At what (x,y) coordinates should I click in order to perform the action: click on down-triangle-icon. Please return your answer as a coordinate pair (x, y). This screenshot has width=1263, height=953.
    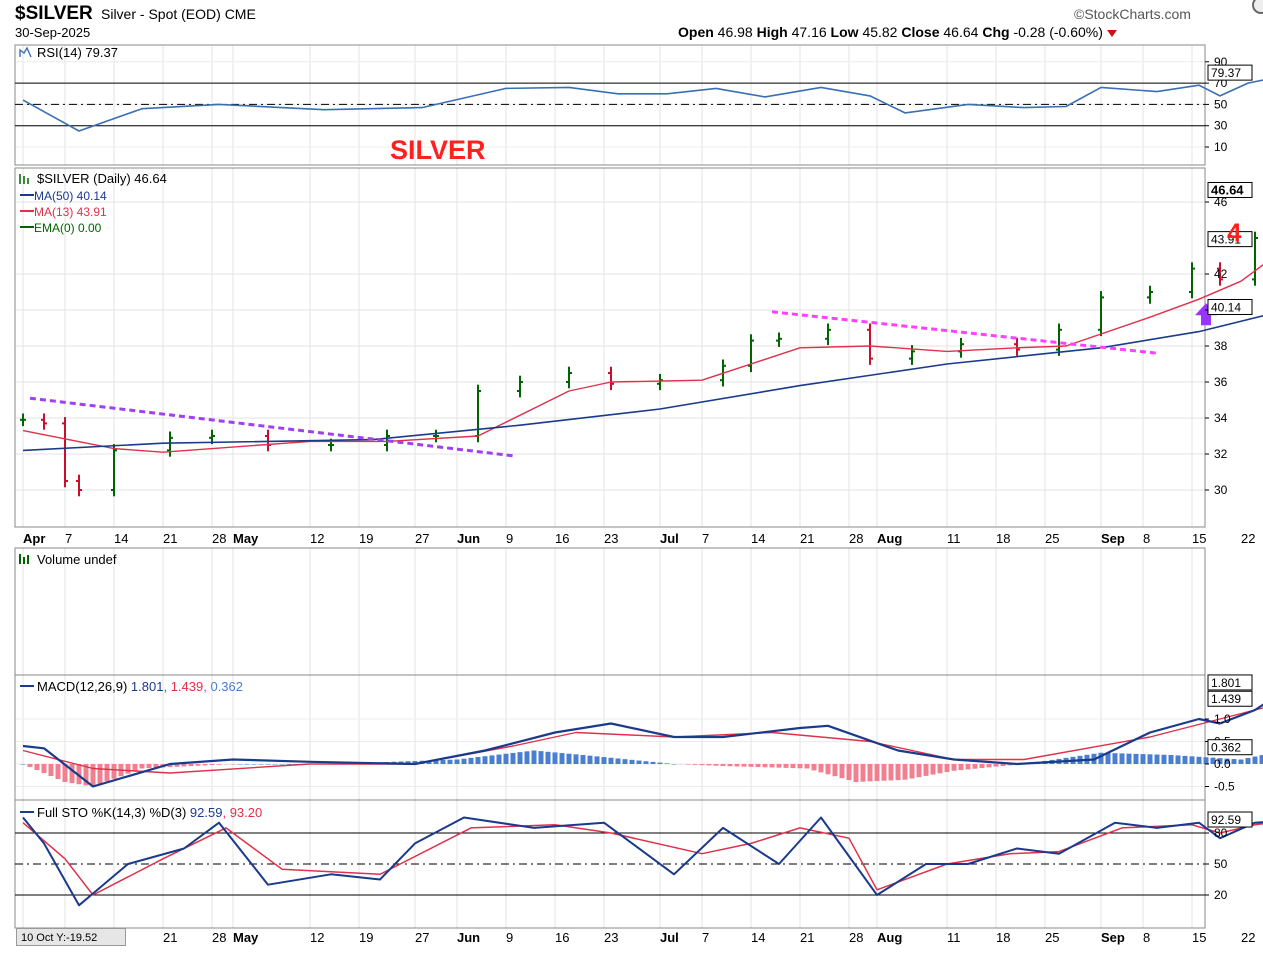
    Looking at the image, I should click on (1112, 33).